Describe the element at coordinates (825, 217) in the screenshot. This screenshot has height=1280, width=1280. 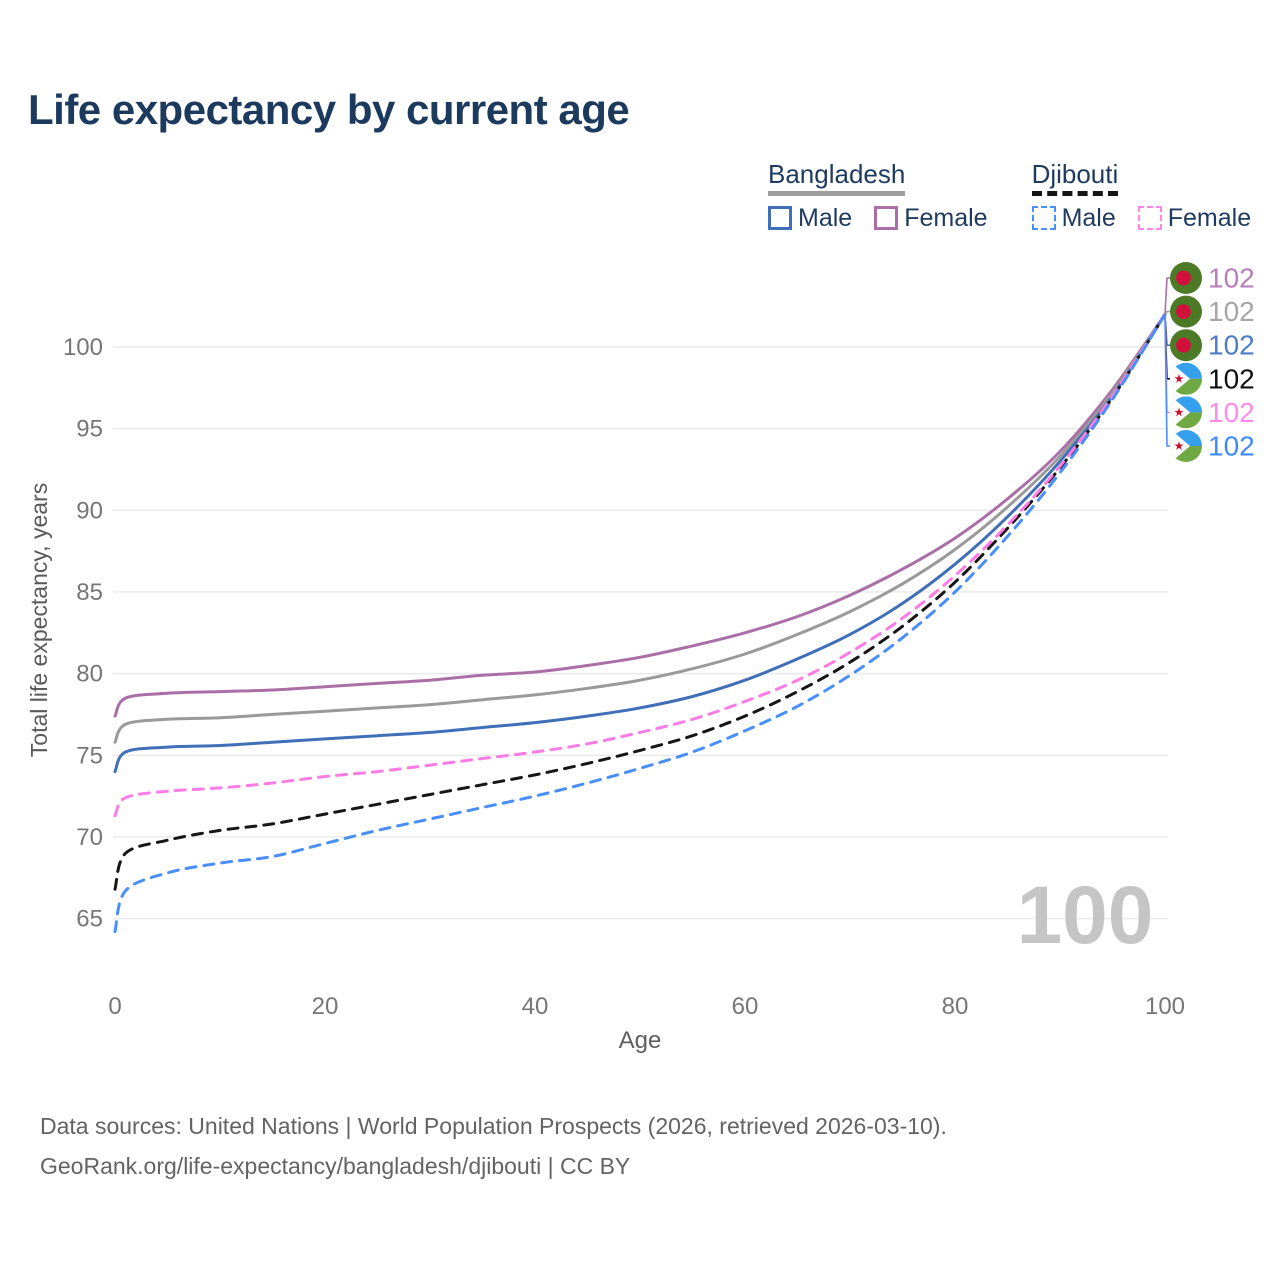
I see `legend-label-bangladesh-male: Male` at that location.